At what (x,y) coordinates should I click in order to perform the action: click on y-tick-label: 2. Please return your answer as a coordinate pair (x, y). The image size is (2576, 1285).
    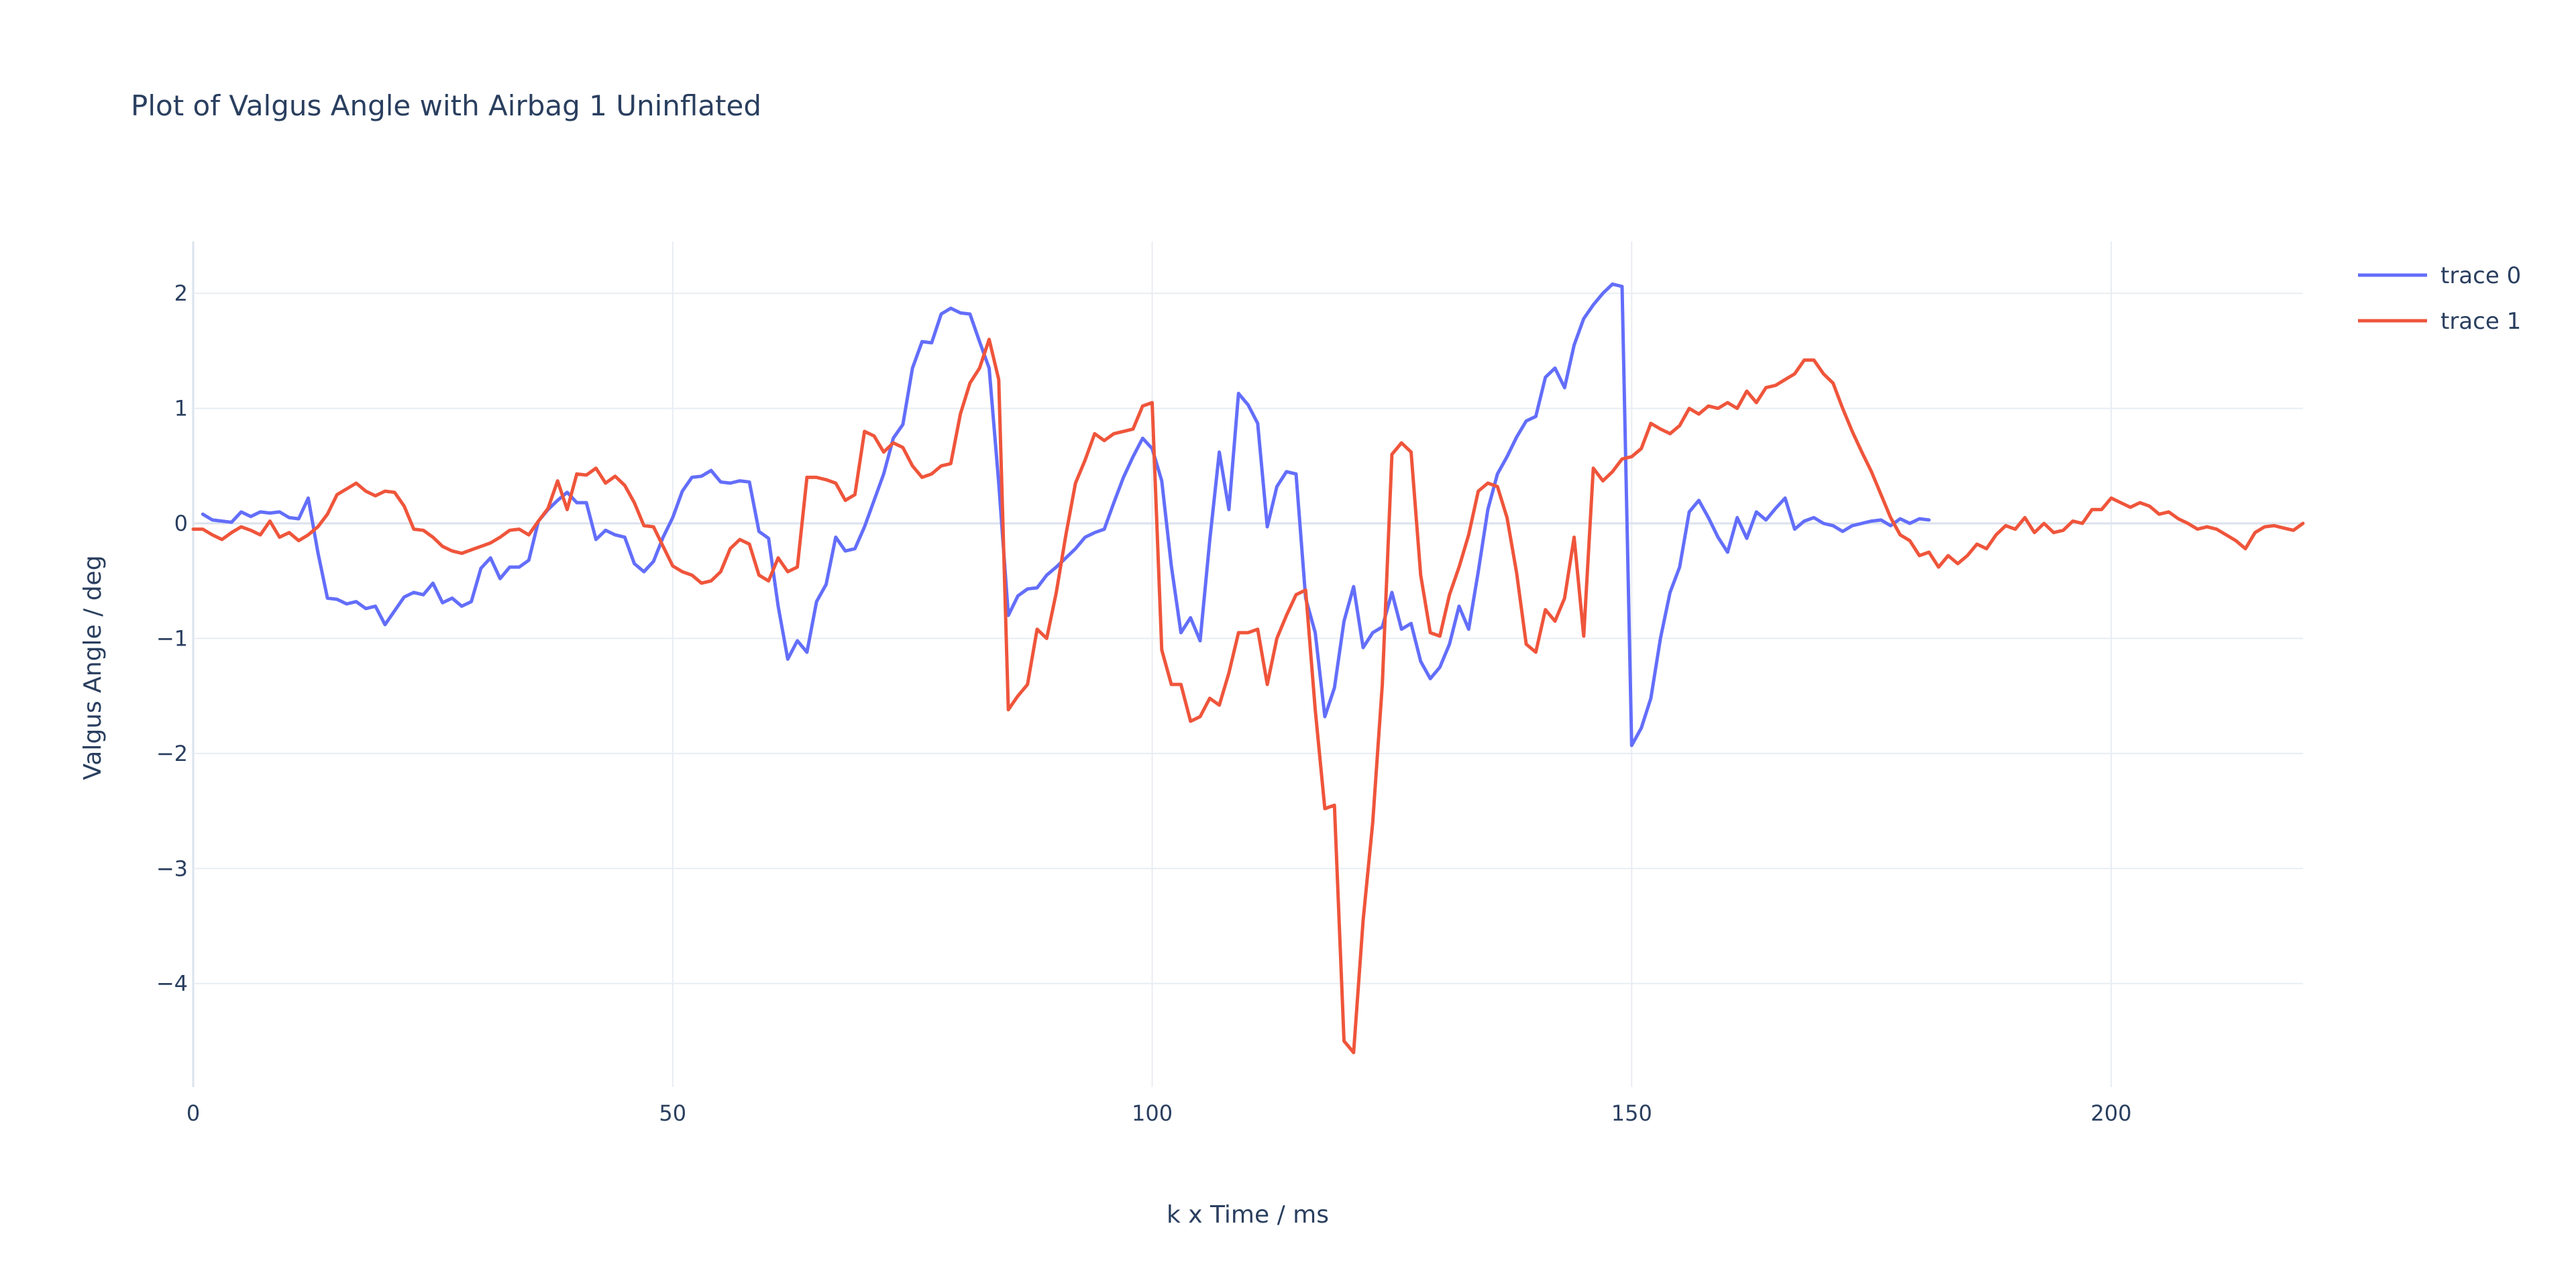
    Looking at the image, I should click on (181, 293).